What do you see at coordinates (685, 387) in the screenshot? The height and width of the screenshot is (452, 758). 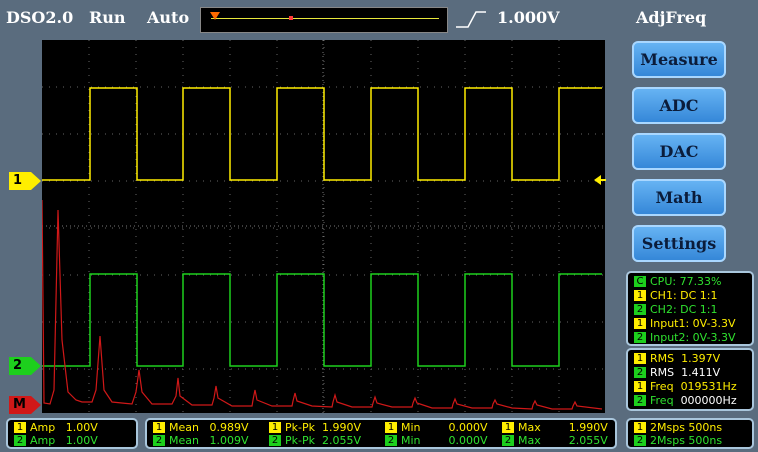 I see `ch1-freq: 1 Freq 019531Hz` at bounding box center [685, 387].